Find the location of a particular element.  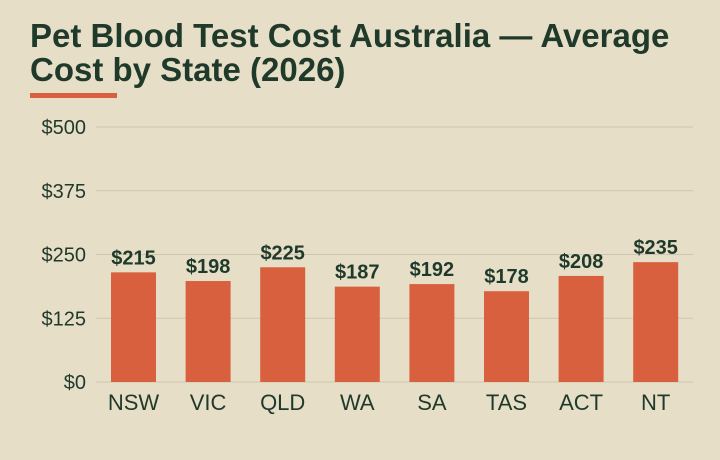

data-label: $192 is located at coordinates (432, 270).